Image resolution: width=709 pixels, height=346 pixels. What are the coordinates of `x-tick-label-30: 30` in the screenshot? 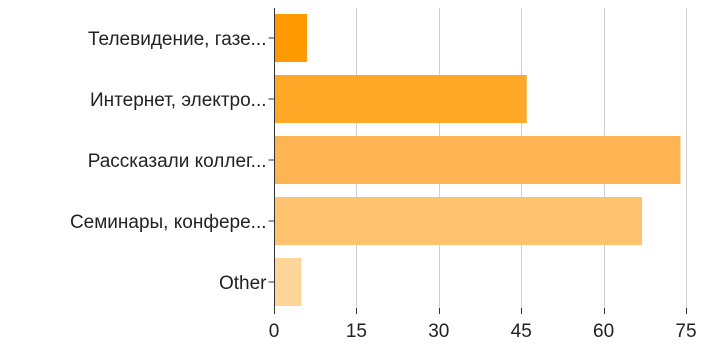 It's located at (438, 331).